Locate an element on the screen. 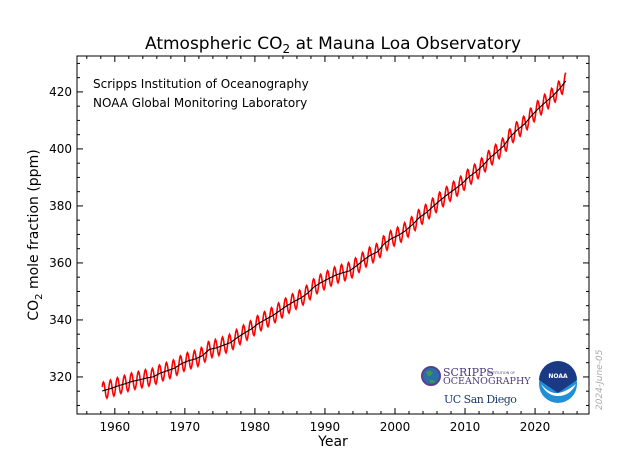 This screenshot has height=469, width=620. y-tick-label: 340 is located at coordinates (60, 320).